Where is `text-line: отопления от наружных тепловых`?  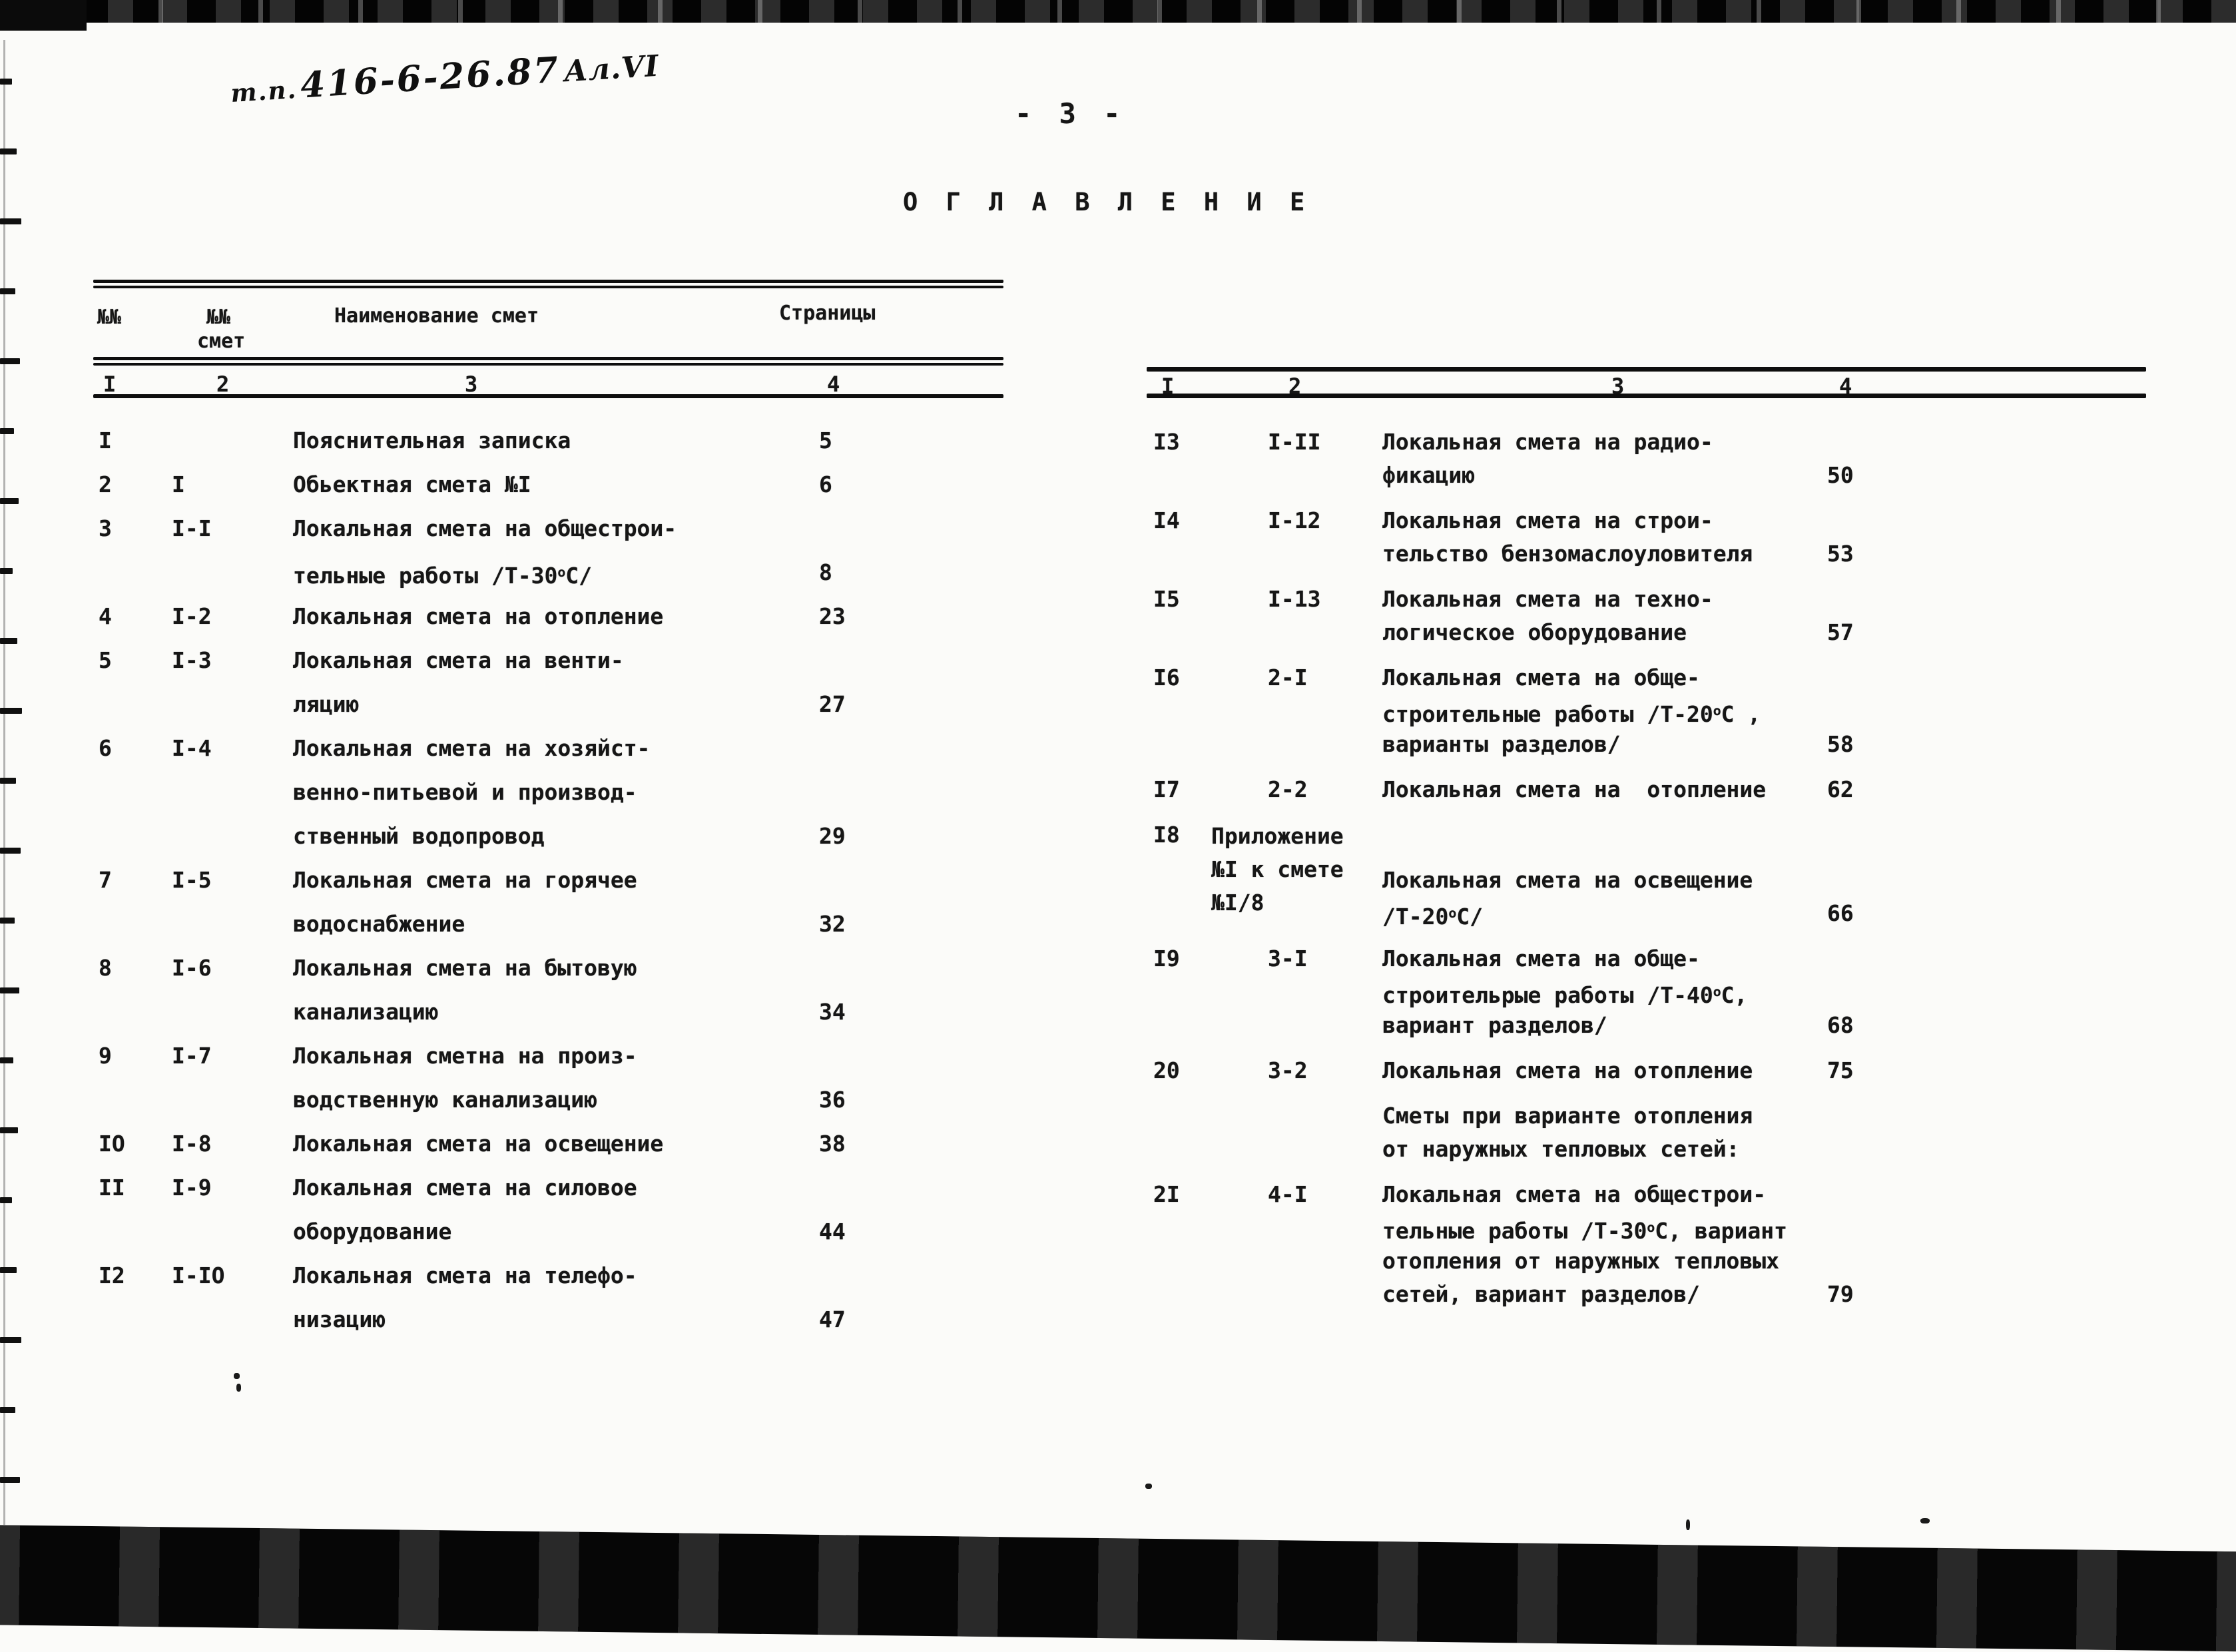
text-line: отопления от наружных тепловых is located at coordinates (1581, 1261).